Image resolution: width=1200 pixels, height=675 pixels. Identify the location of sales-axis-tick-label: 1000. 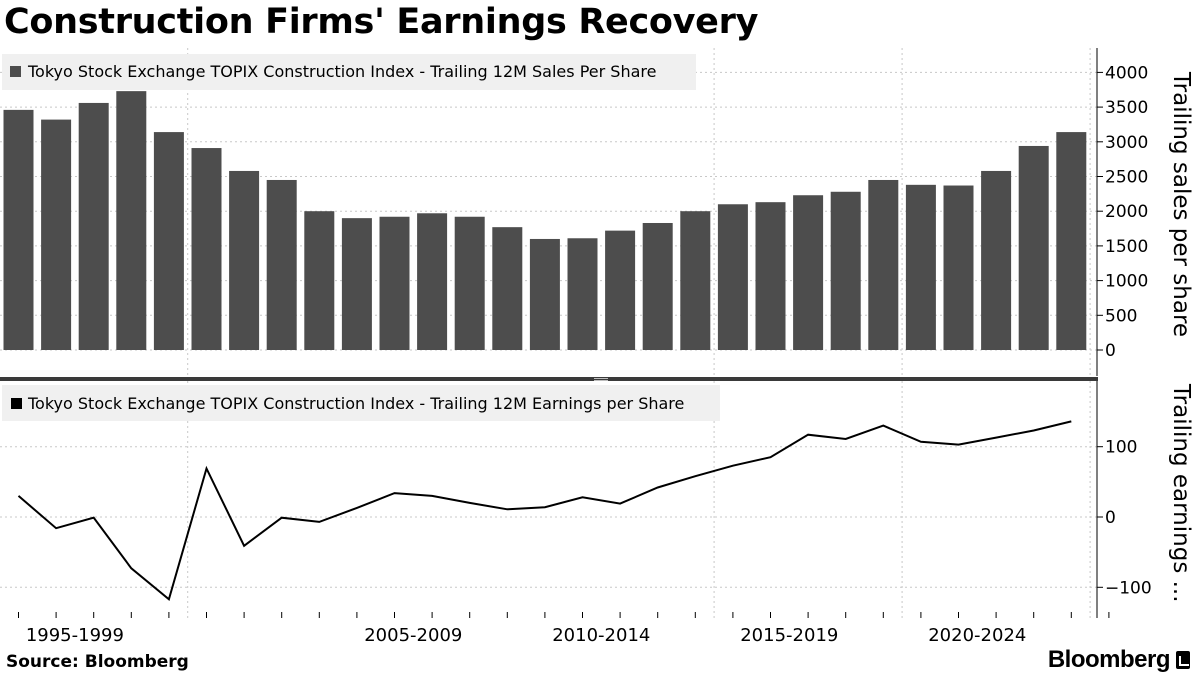
(1126, 282).